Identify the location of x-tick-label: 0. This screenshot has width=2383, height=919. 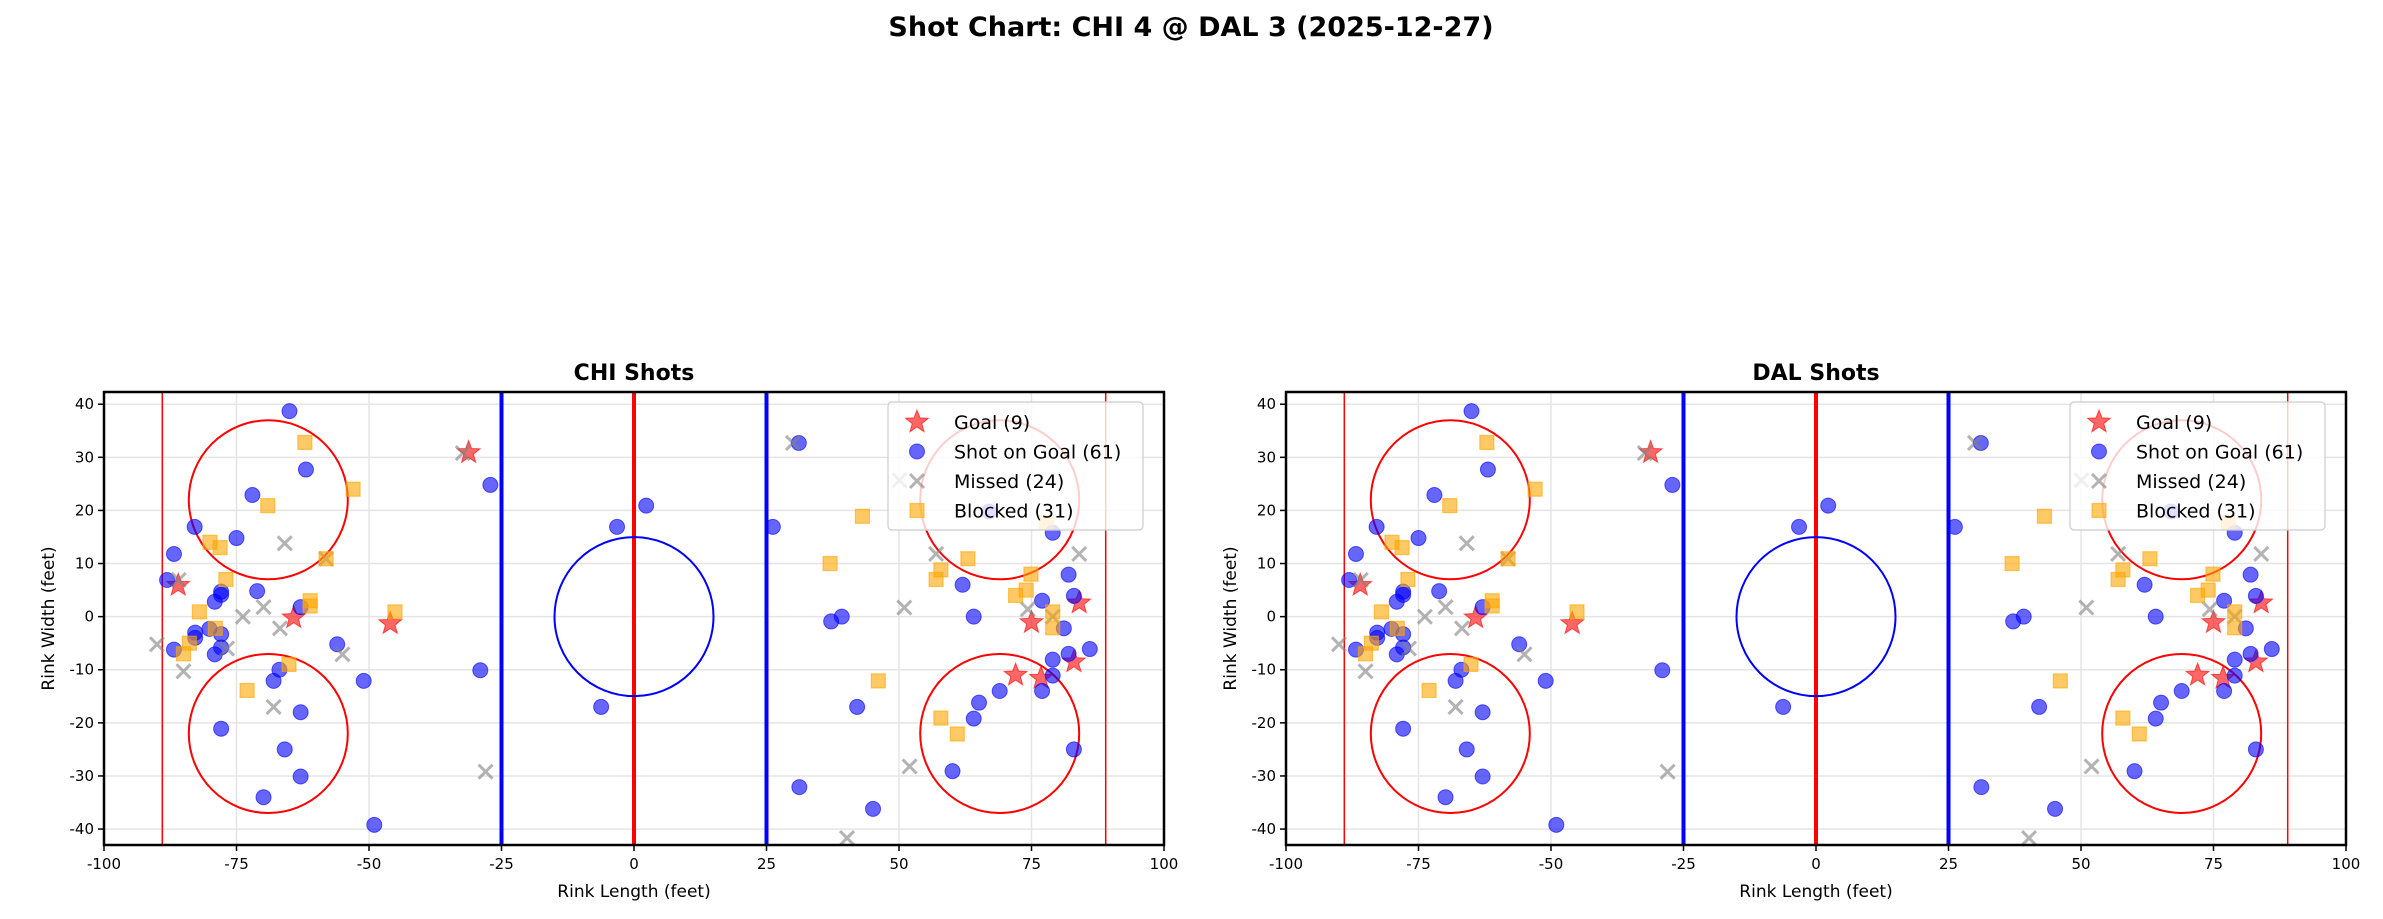
(1816, 864).